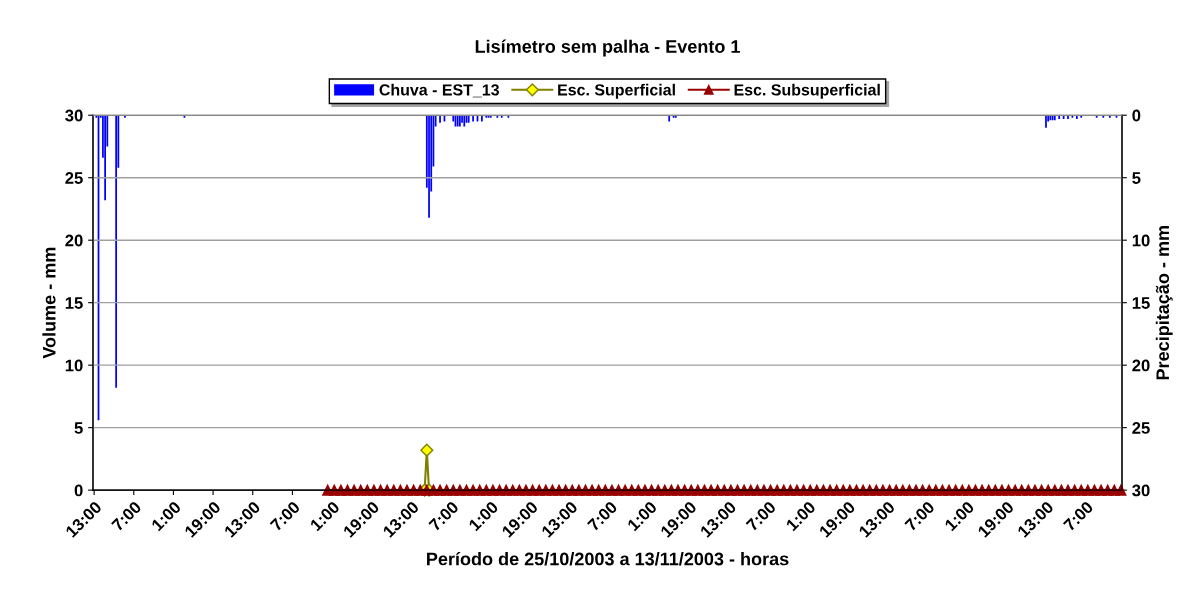 Image resolution: width=1200 pixels, height=597 pixels. What do you see at coordinates (1141, 490) in the screenshot?
I see `y2-tick-label: 30` at bounding box center [1141, 490].